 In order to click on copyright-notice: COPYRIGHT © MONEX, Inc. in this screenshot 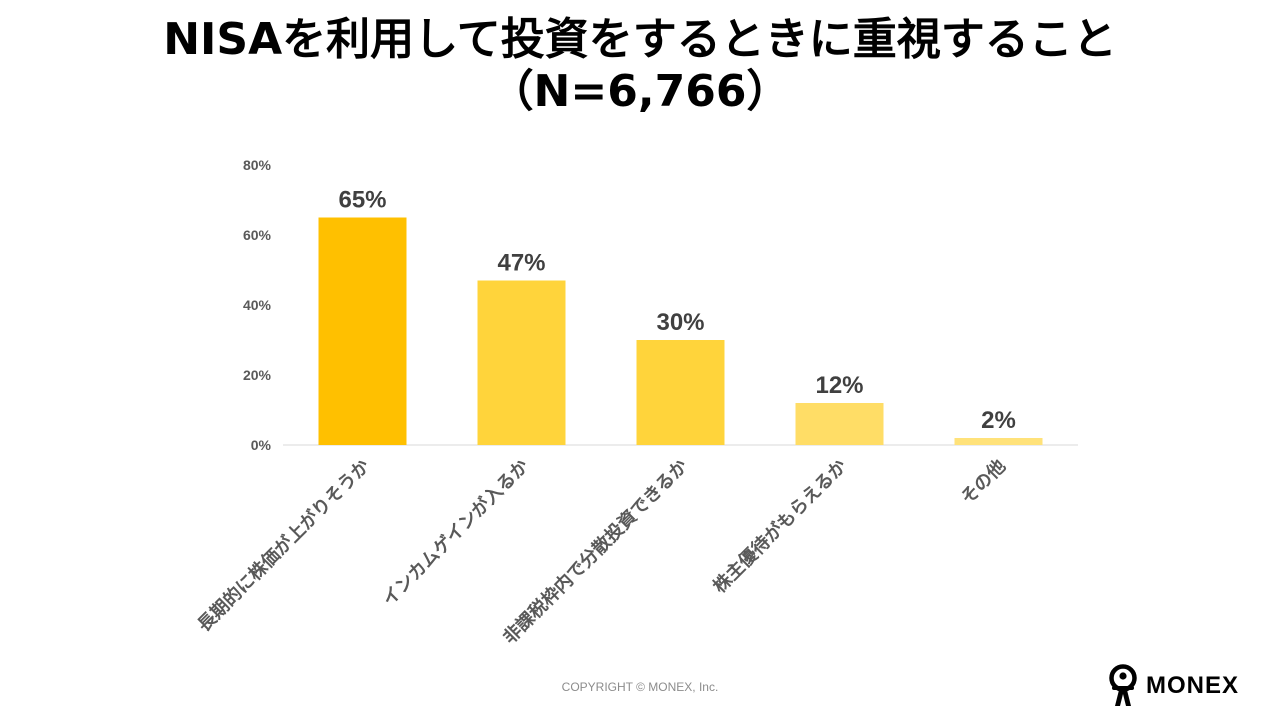, I will do `click(640, 687)`.